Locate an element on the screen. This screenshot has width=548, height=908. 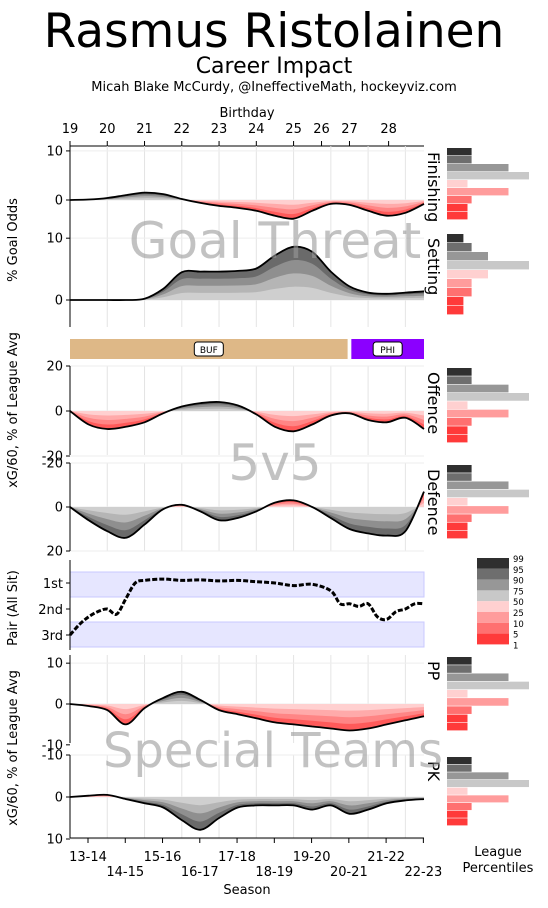
histogram-pk is located at coordinates (488, 791).